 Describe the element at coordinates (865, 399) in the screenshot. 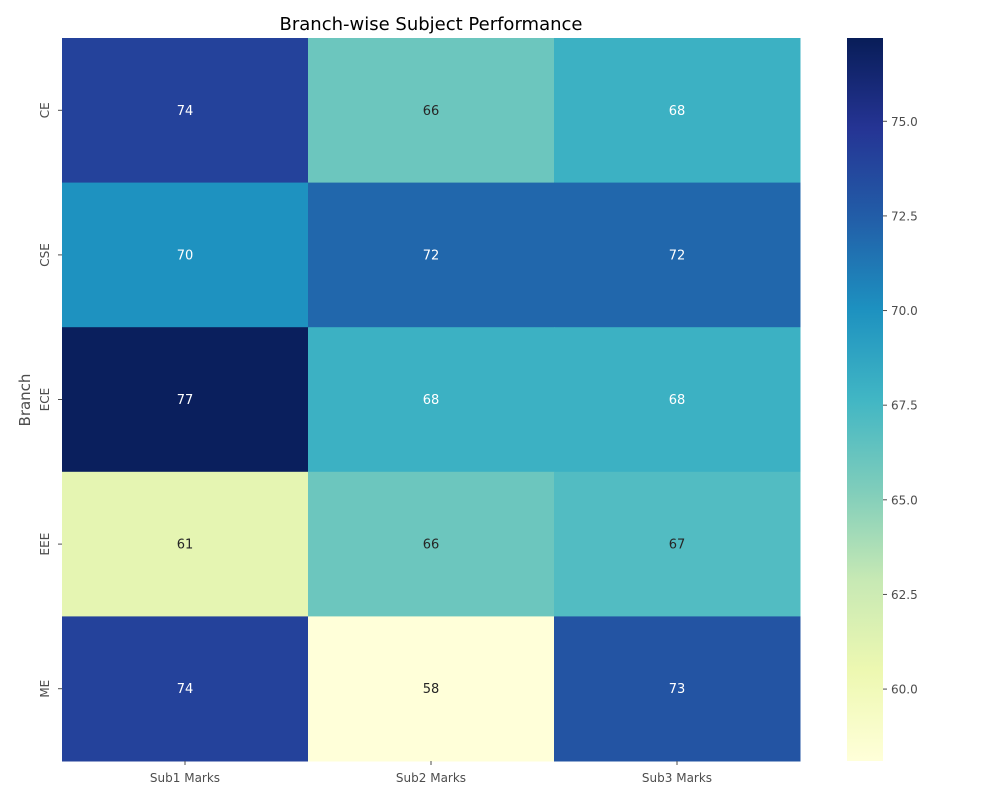

I see `colorbar-gradient` at that location.